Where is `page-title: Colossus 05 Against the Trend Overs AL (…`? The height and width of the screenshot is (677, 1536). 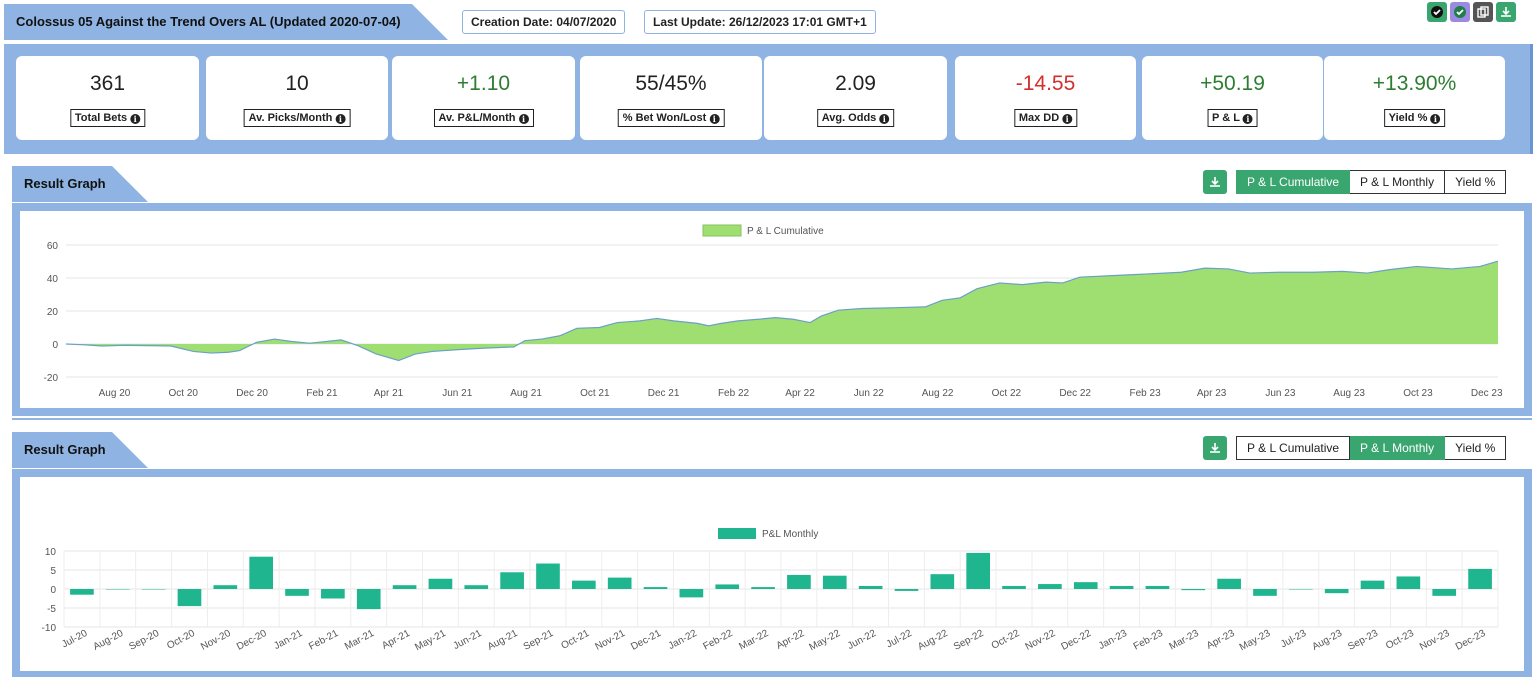 page-title: Colossus 05 Against the Trend Overs AL (… is located at coordinates (226, 22).